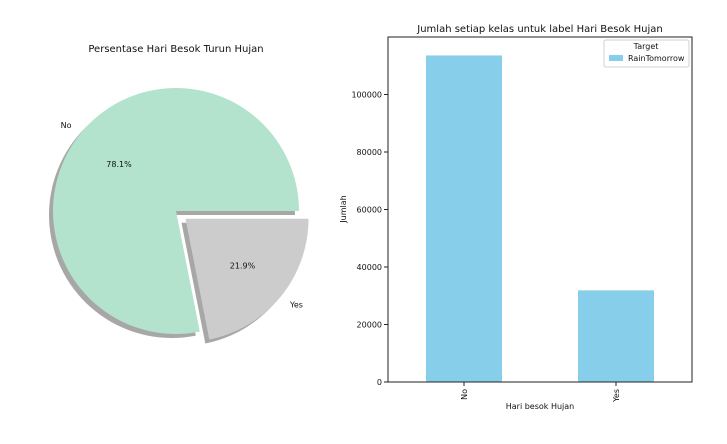 The image size is (727, 444). Describe the element at coordinates (369, 152) in the screenshot. I see `y-tick-label: 80000` at that location.